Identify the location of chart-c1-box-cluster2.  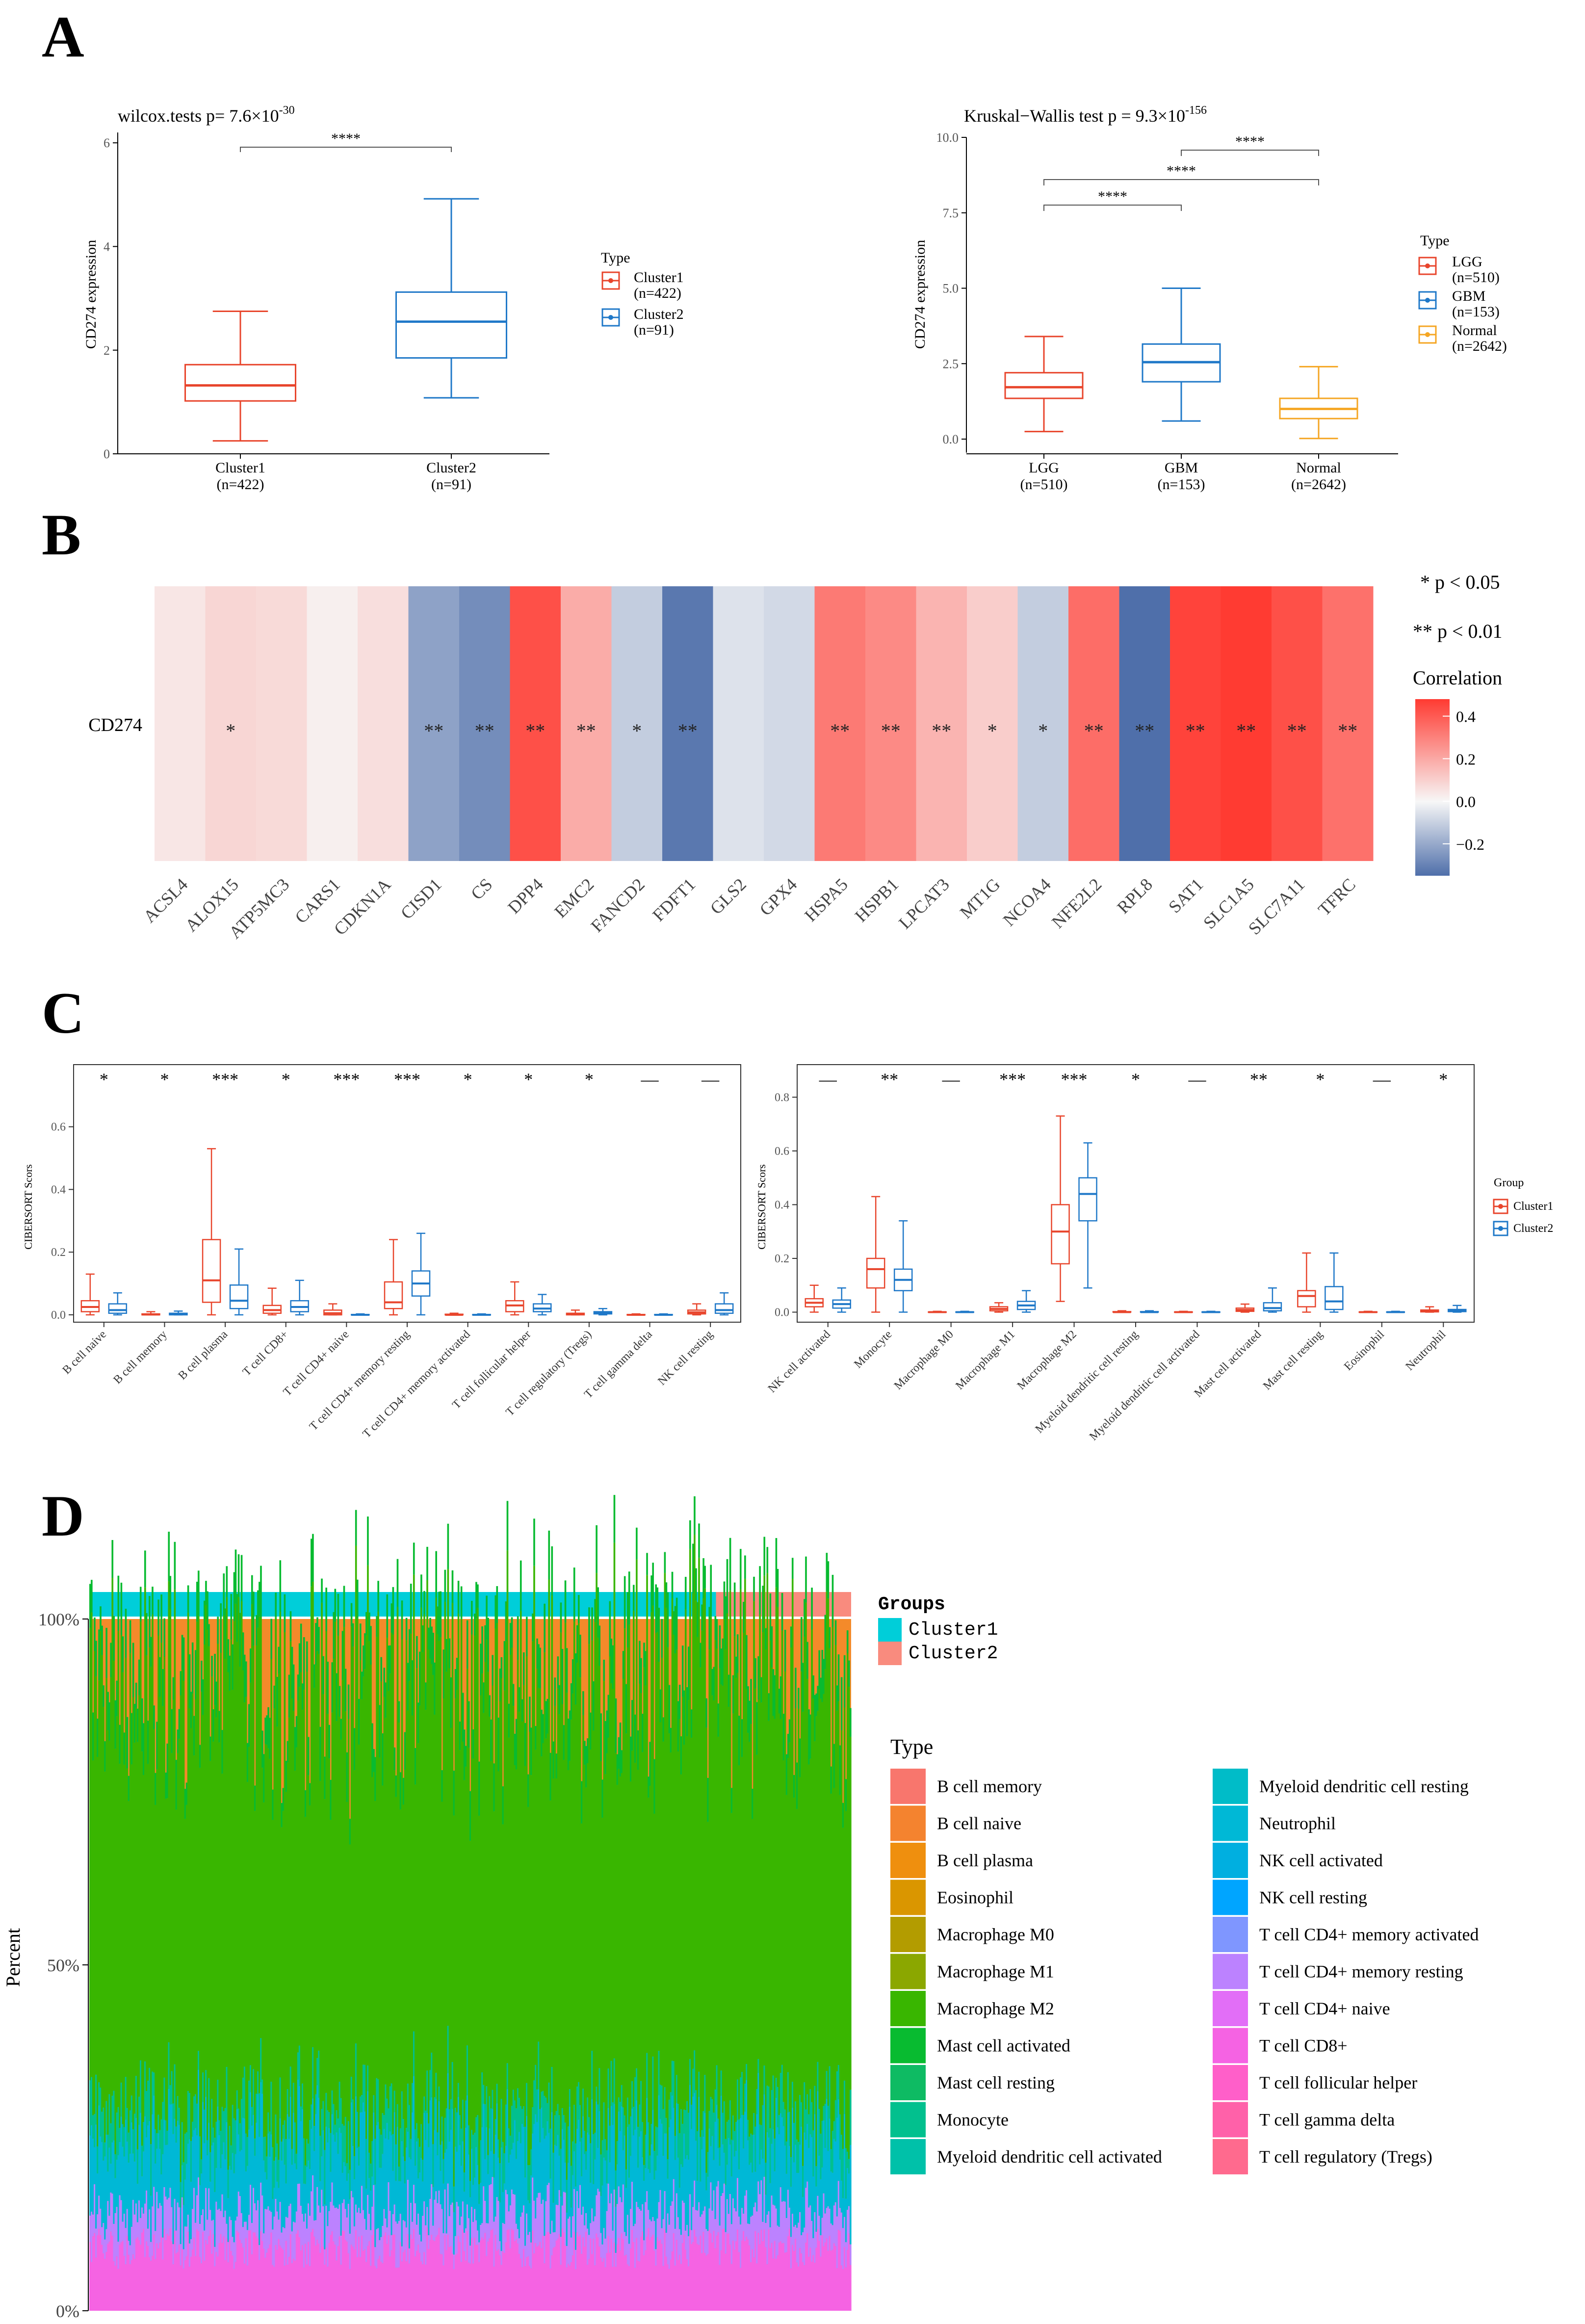
(239, 1282).